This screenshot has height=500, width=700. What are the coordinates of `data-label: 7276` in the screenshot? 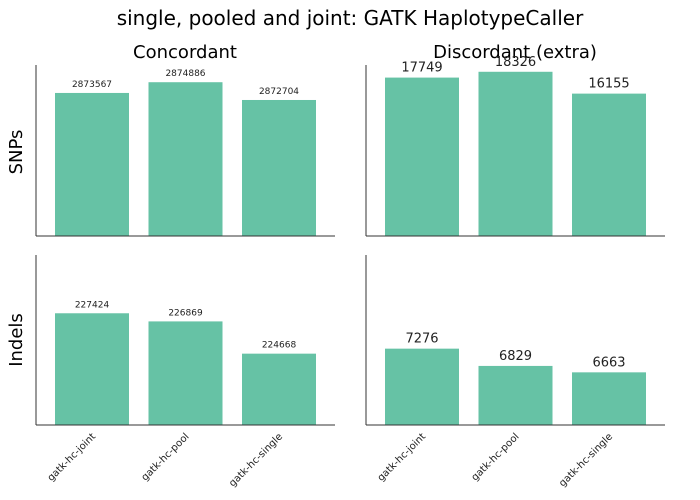 It's located at (421, 339).